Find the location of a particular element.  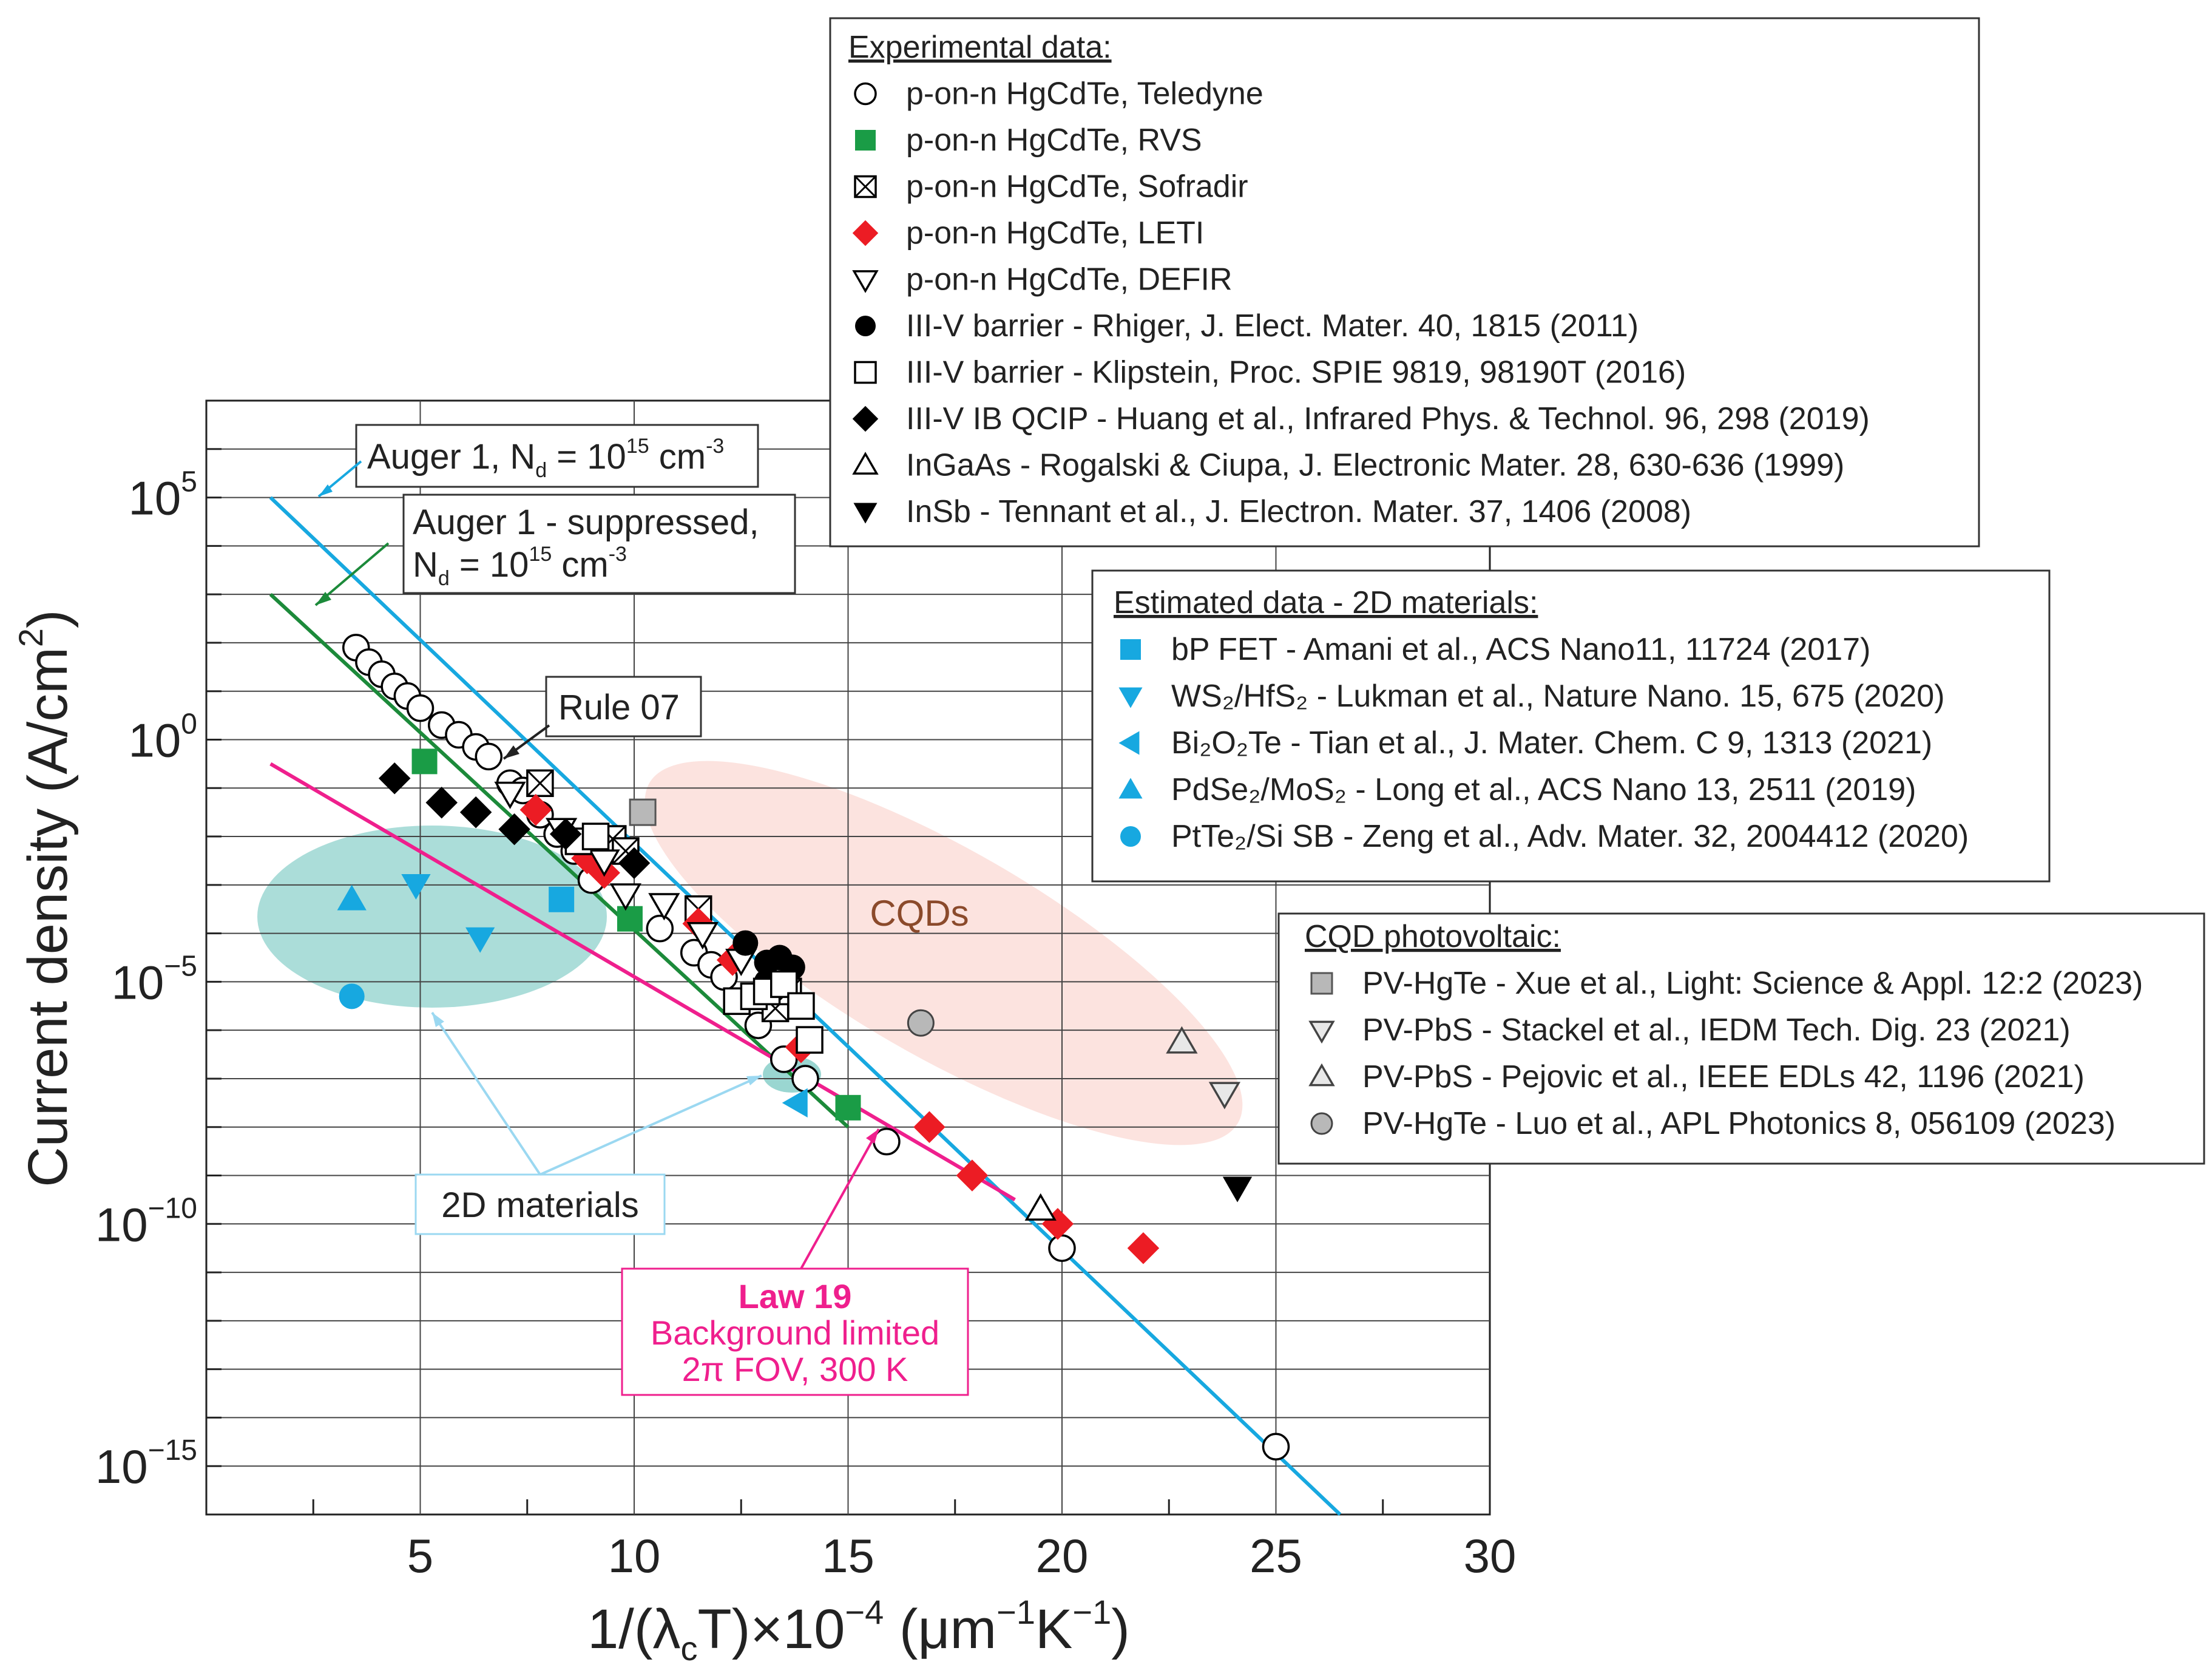

legend-title: CQD photovoltaic: is located at coordinates (1433, 936).